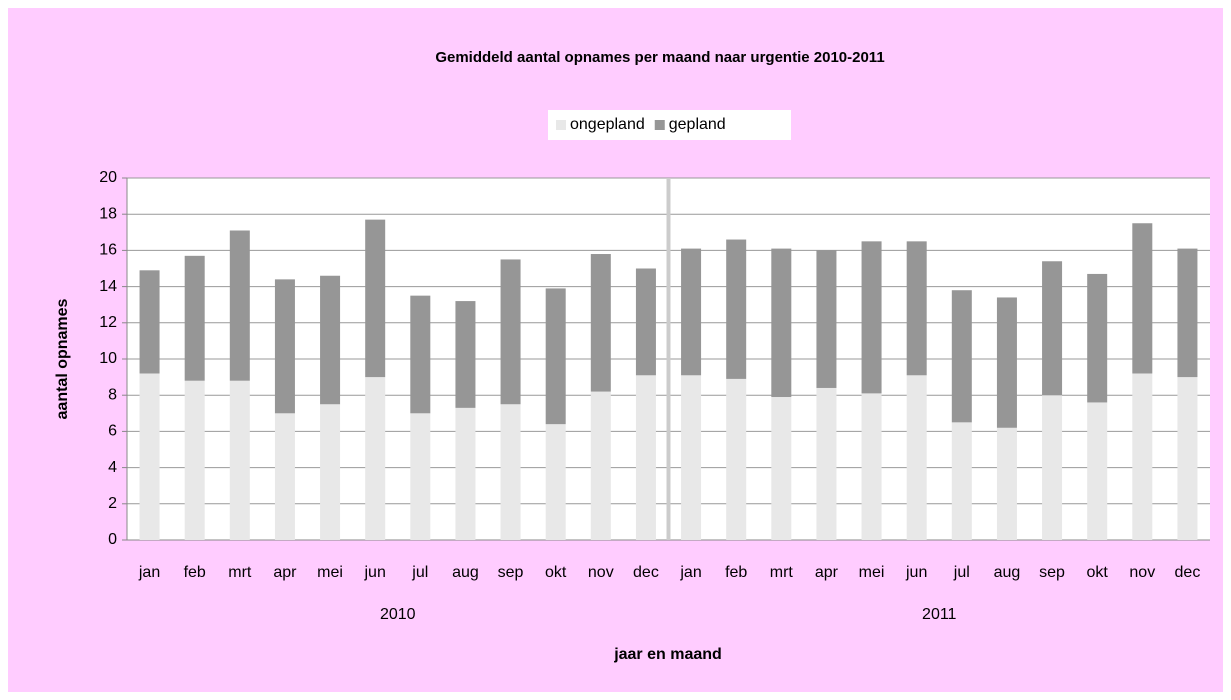  What do you see at coordinates (108, 250) in the screenshot?
I see `y-tick-label: 16` at bounding box center [108, 250].